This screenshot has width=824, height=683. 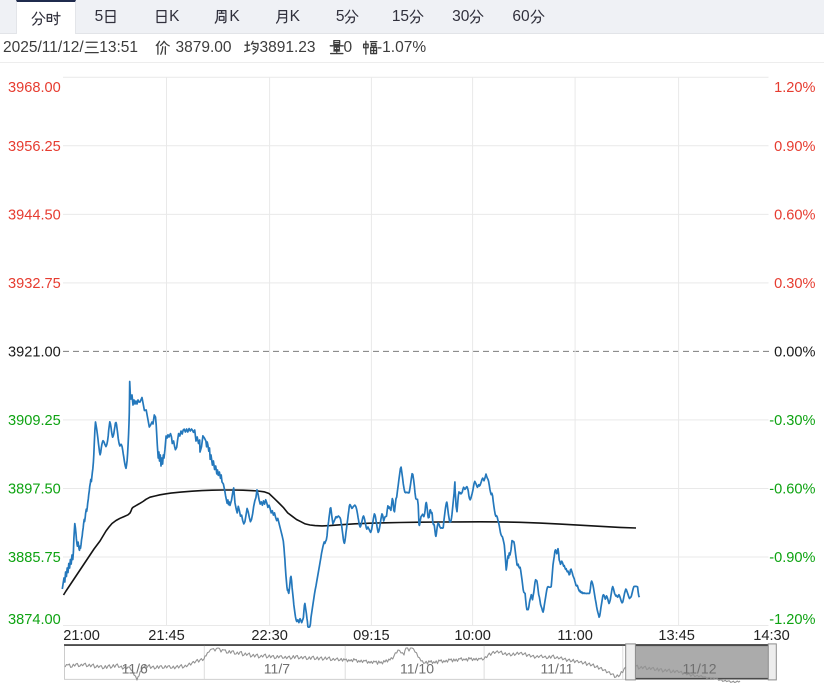 What do you see at coordinates (794, 216) in the screenshot?
I see `svg-text: 0.60%` at bounding box center [794, 216].